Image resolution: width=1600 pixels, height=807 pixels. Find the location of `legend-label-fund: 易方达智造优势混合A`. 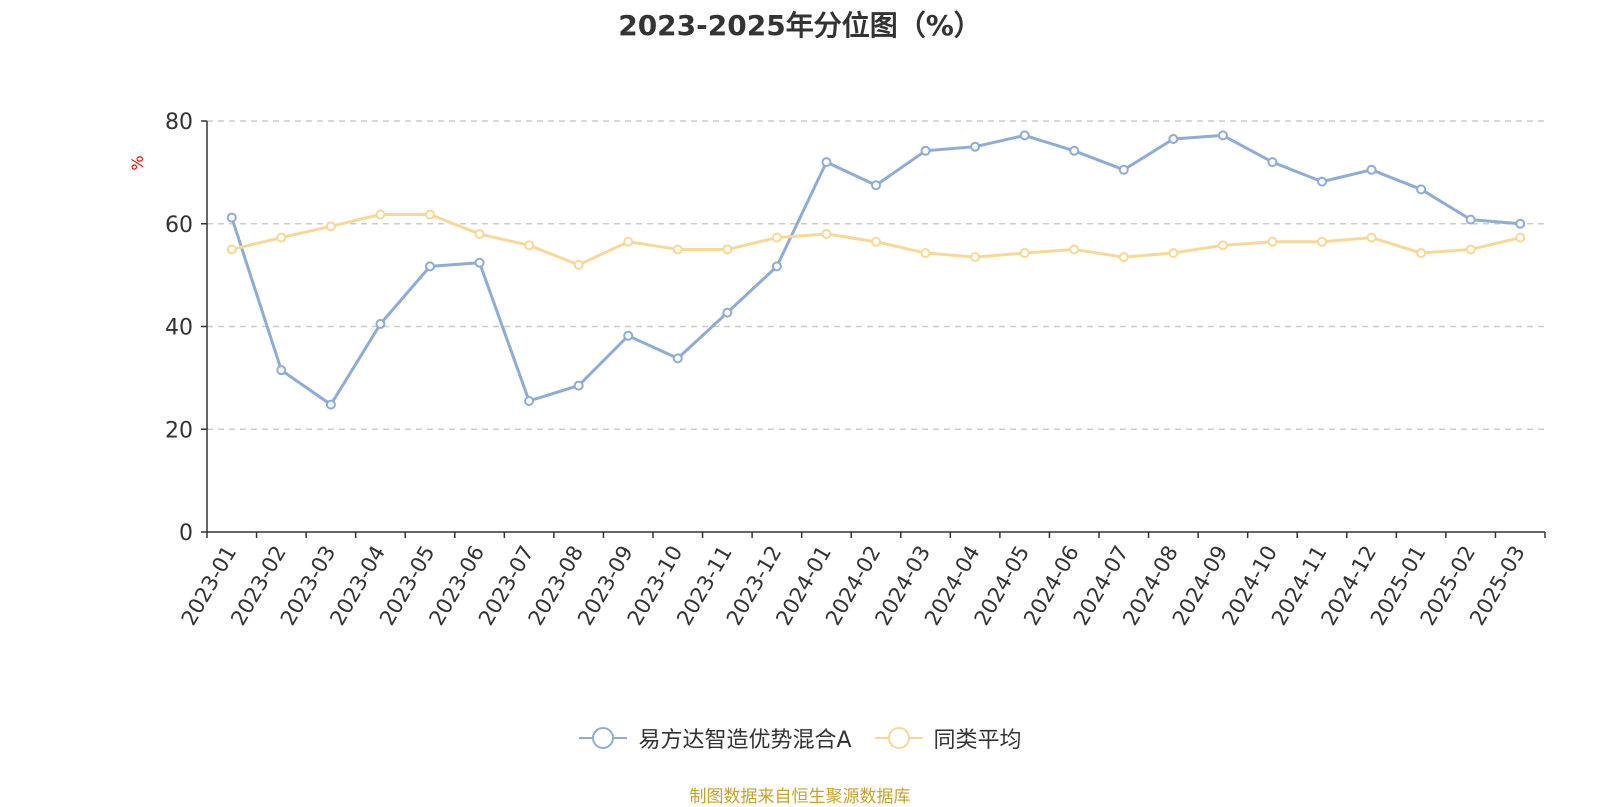

legend-label-fund: 易方达智造优势混合A is located at coordinates (745, 740).